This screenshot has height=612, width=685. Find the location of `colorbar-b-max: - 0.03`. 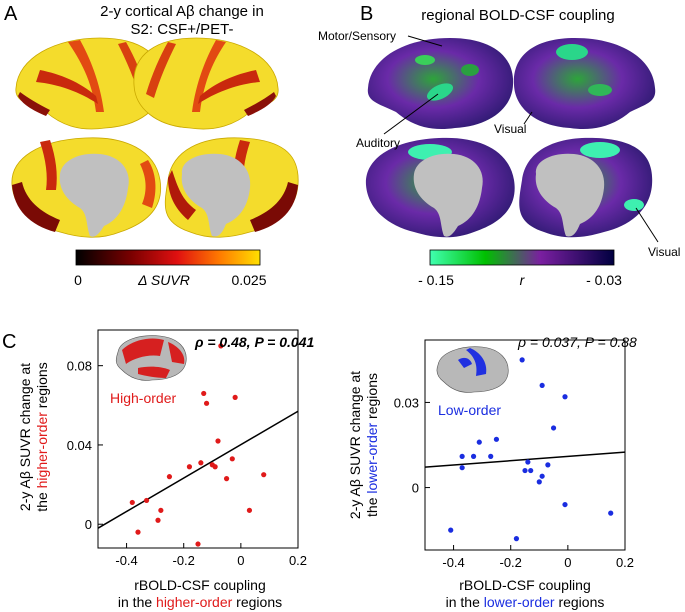

colorbar-b-max: - 0.03 is located at coordinates (604, 280).